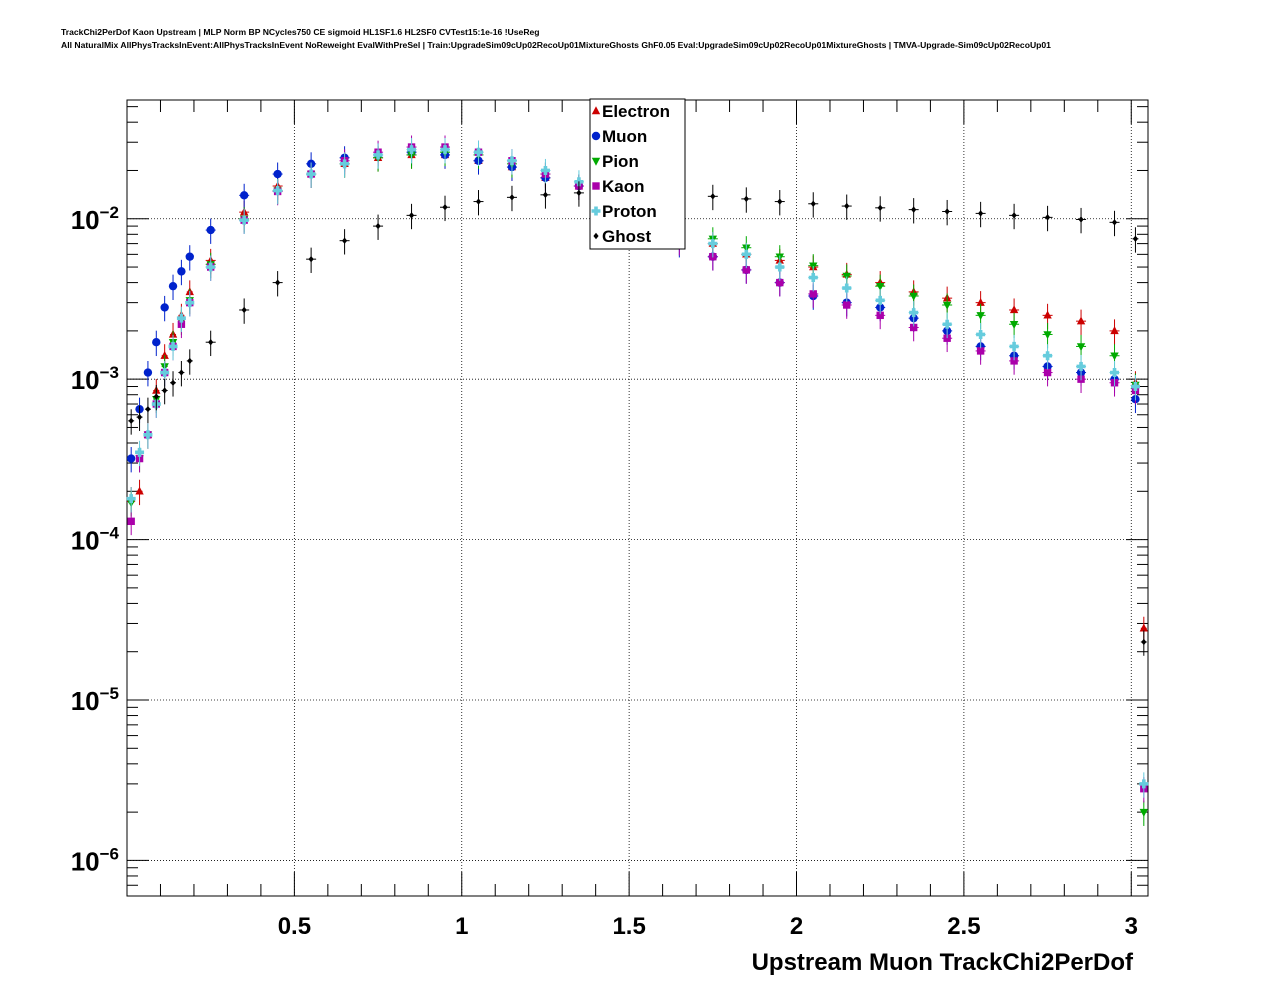  I want to click on y-tick-label: 10⁻³, so click(95, 379).